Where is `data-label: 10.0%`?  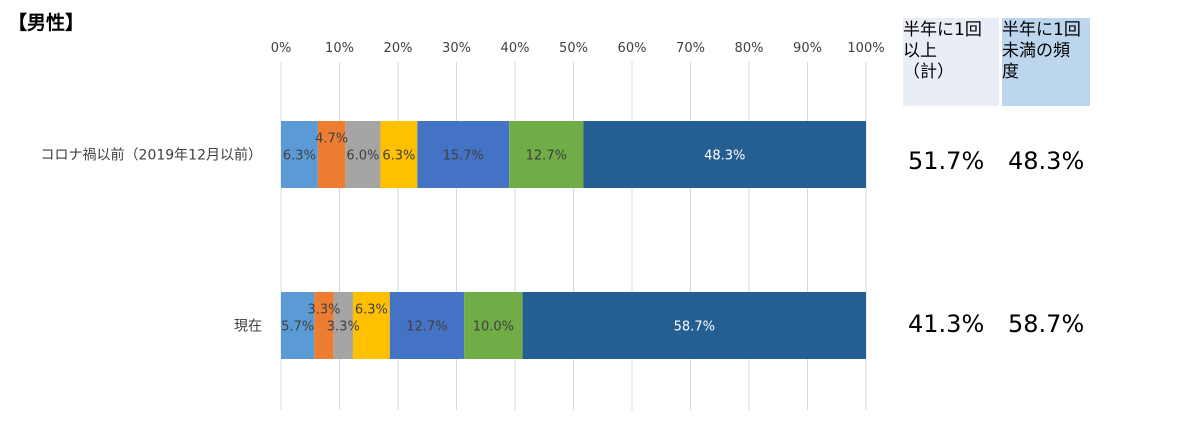 data-label: 10.0% is located at coordinates (493, 327).